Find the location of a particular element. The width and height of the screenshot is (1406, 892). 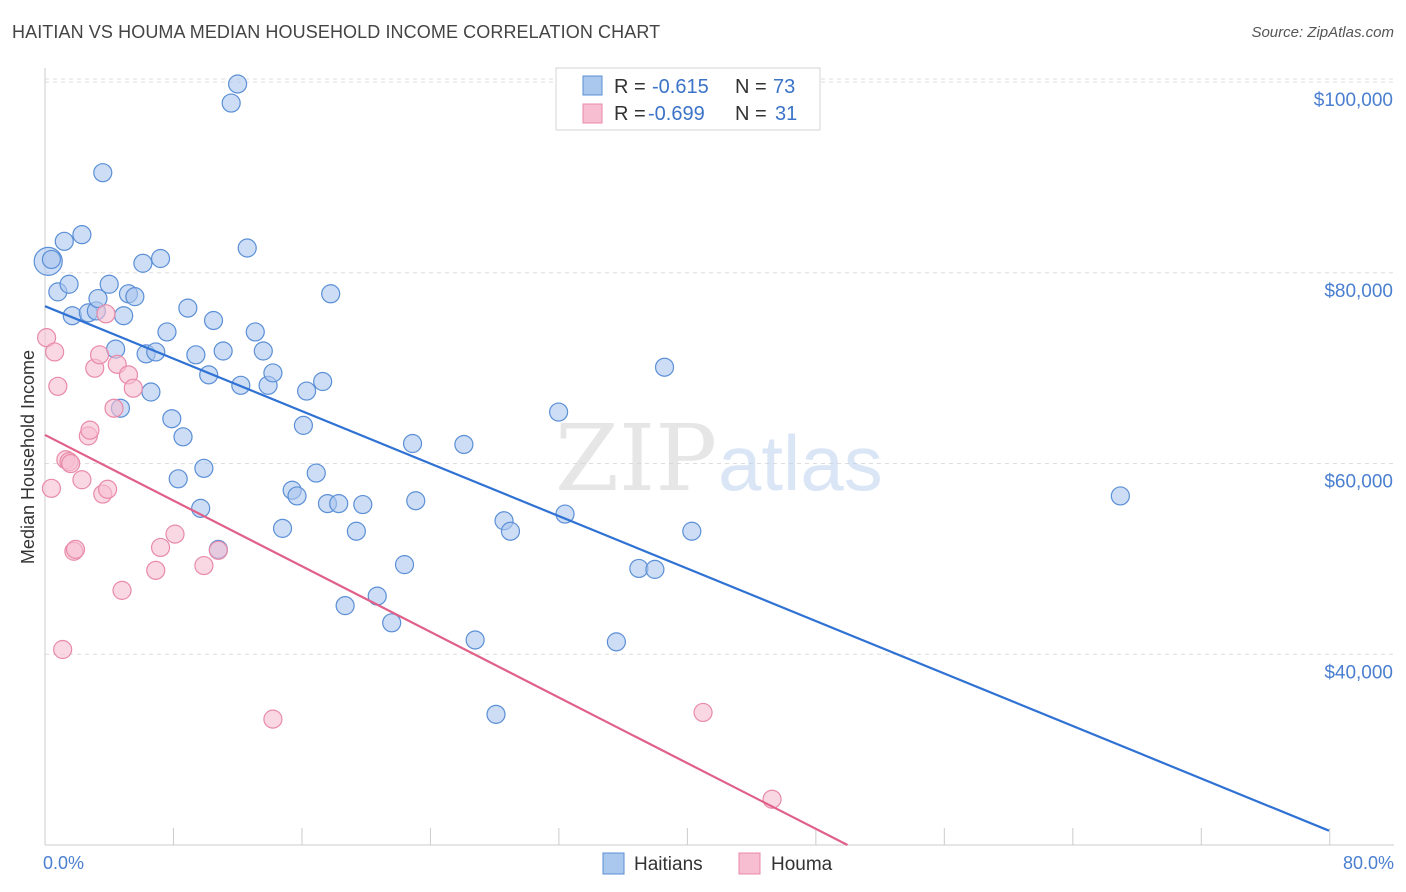

legend-swatch-haitians is located at coordinates (592, 85).